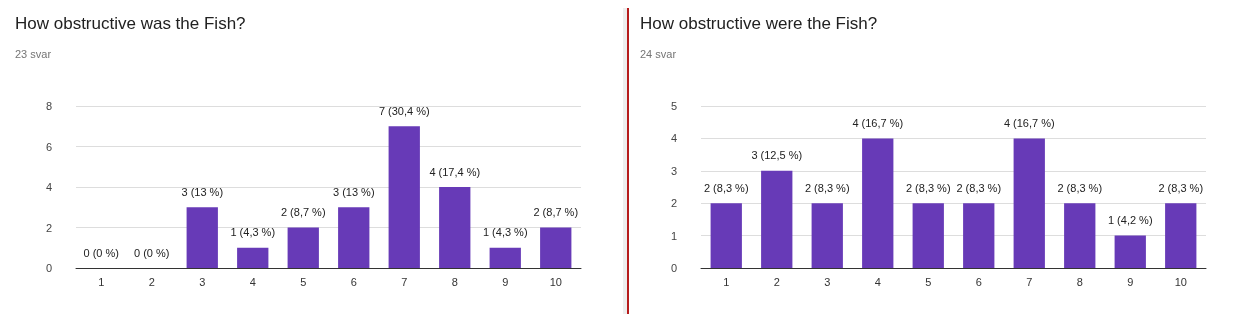 Image resolution: width=1259 pixels, height=322 pixels. What do you see at coordinates (673, 106) in the screenshot?
I see `y-tick-label: 5` at bounding box center [673, 106].